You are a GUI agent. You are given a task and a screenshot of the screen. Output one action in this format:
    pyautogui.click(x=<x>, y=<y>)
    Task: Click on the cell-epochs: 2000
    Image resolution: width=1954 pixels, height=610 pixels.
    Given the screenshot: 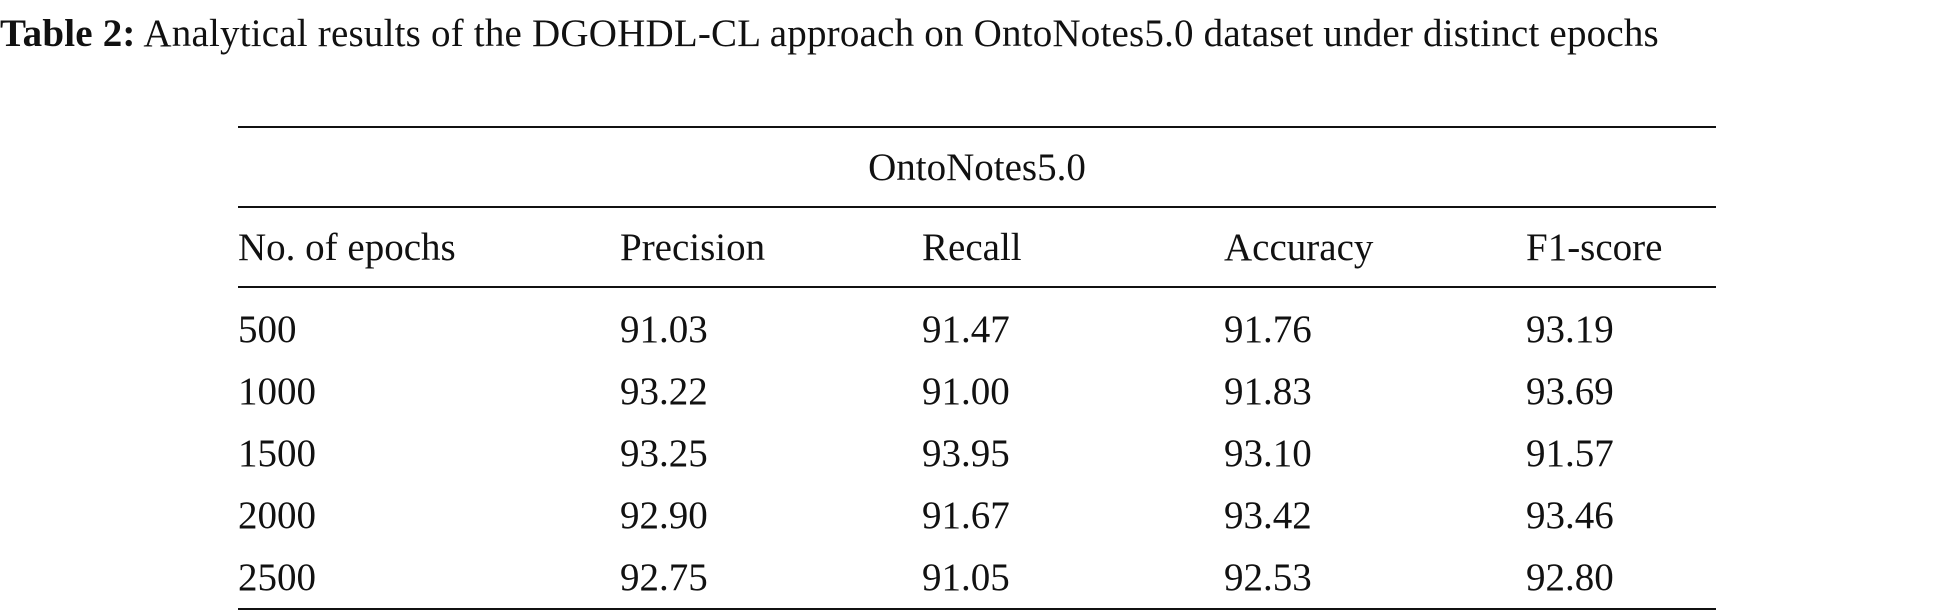 What is the action you would take?
    pyautogui.click(x=277, y=515)
    